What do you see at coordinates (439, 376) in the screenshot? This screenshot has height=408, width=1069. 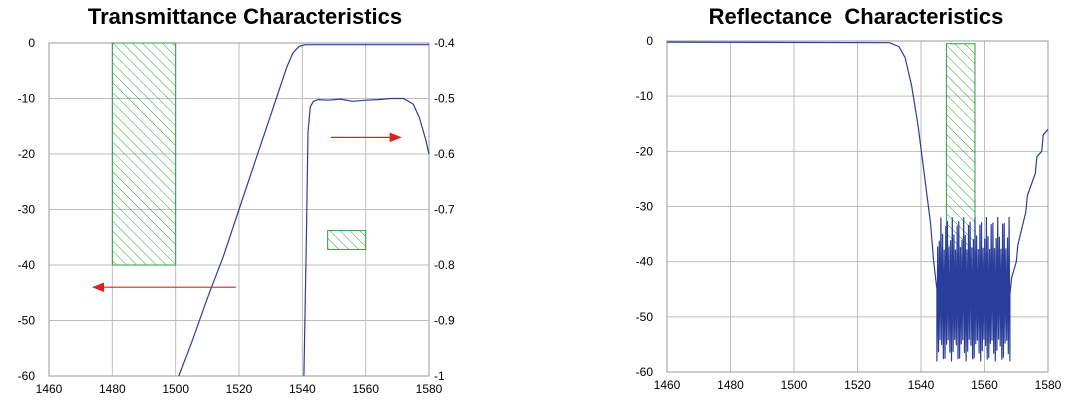 I see `y2-tick-label: -1` at bounding box center [439, 376].